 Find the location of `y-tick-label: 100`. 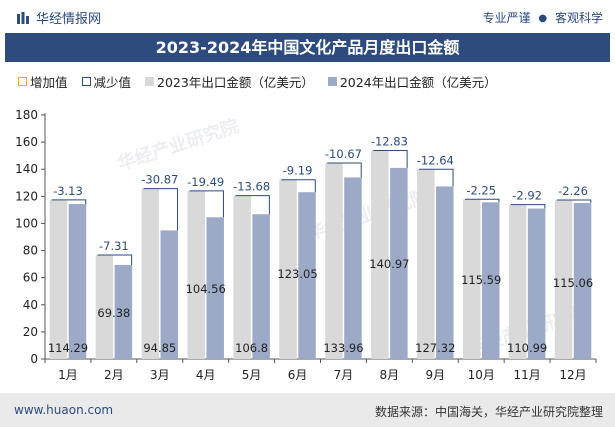

y-tick-label: 100 is located at coordinates (26, 223).